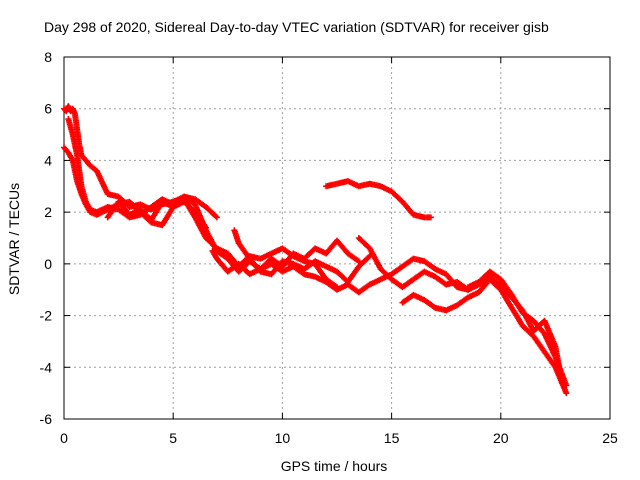  I want to click on y-tick-label: -2, so click(46, 316).